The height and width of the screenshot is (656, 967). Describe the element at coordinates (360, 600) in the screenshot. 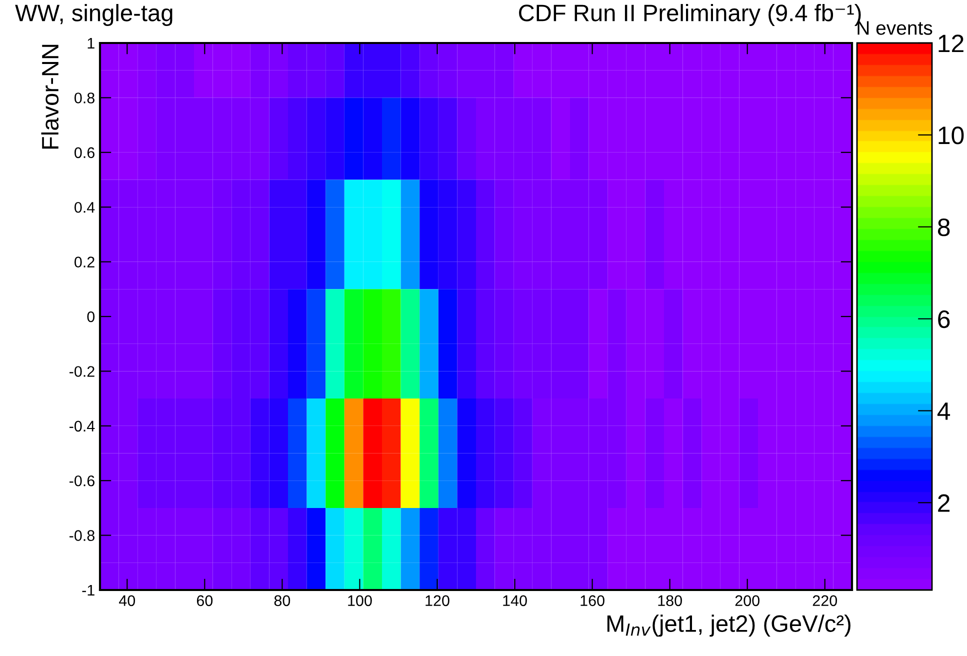

I see `x-tick-label: 100` at that location.